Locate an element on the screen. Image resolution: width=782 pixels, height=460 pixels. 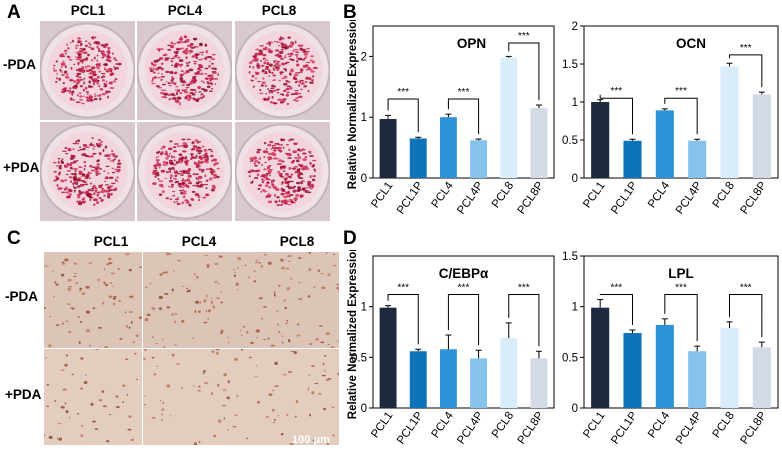
panel-letter-b: B is located at coordinates (350, 12).